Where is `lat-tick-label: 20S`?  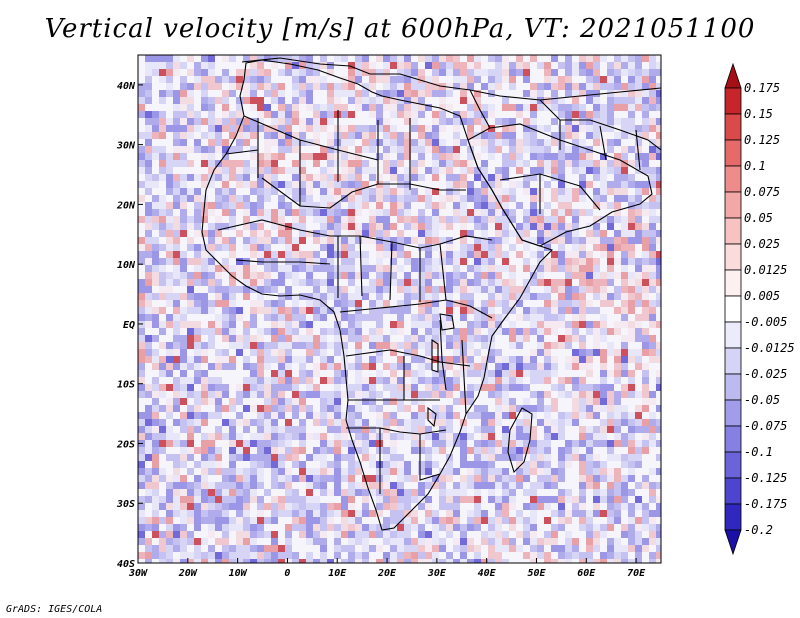 lat-tick-label: 20S is located at coordinates (125, 444).